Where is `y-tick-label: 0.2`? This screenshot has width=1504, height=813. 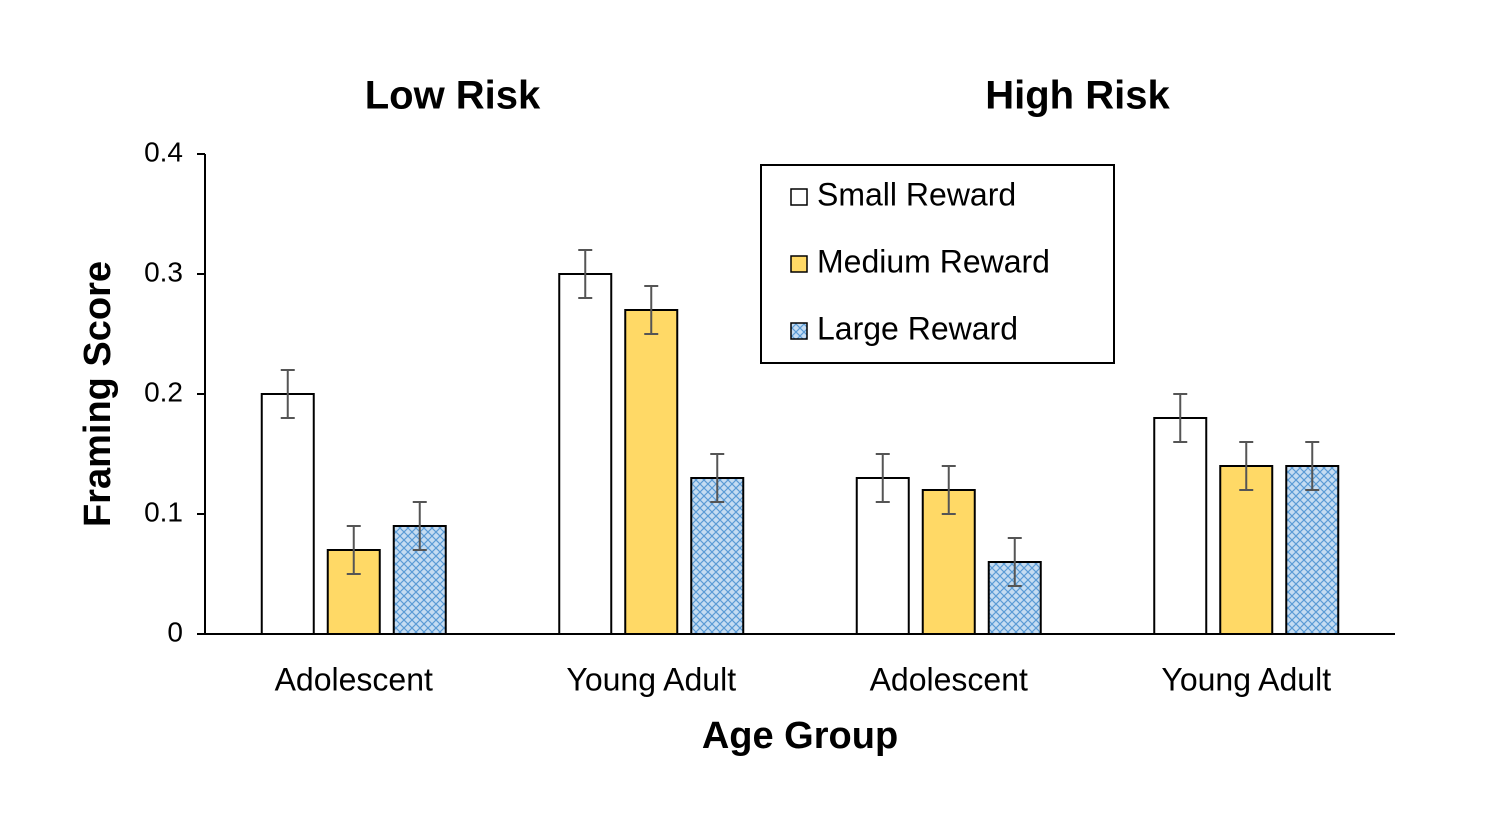
y-tick-label: 0.2 is located at coordinates (163, 391).